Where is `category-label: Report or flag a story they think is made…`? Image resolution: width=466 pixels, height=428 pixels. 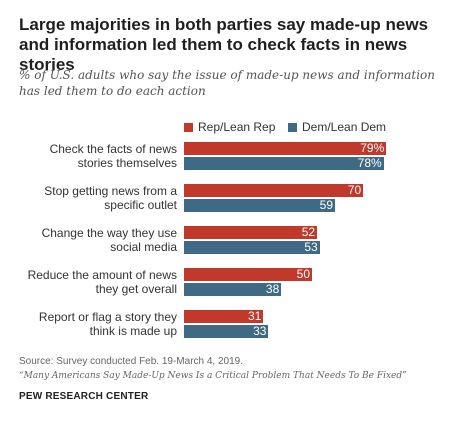 category-label: Report or flag a story they think is made… is located at coordinates (107, 324).